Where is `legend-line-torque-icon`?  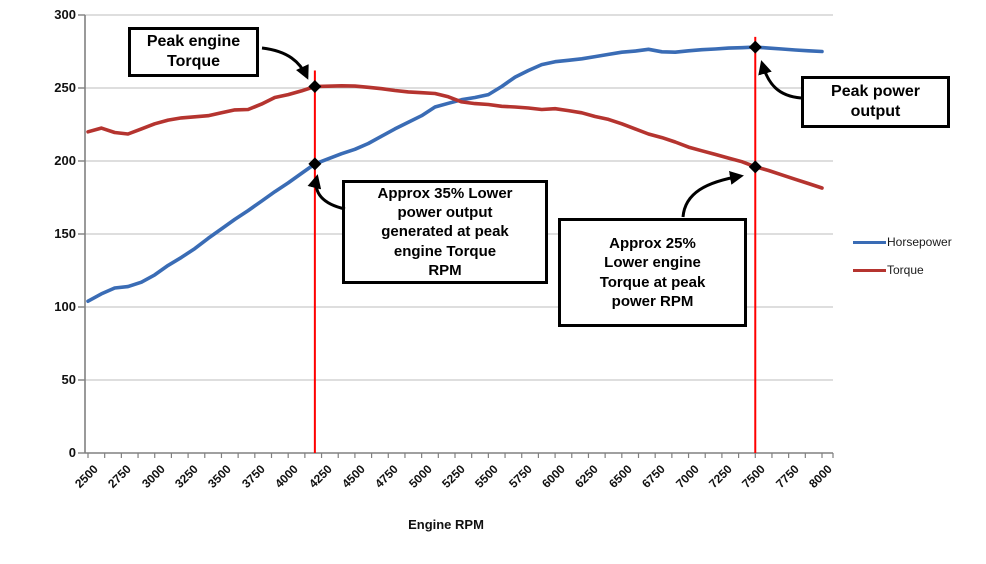 legend-line-torque-icon is located at coordinates (869, 270).